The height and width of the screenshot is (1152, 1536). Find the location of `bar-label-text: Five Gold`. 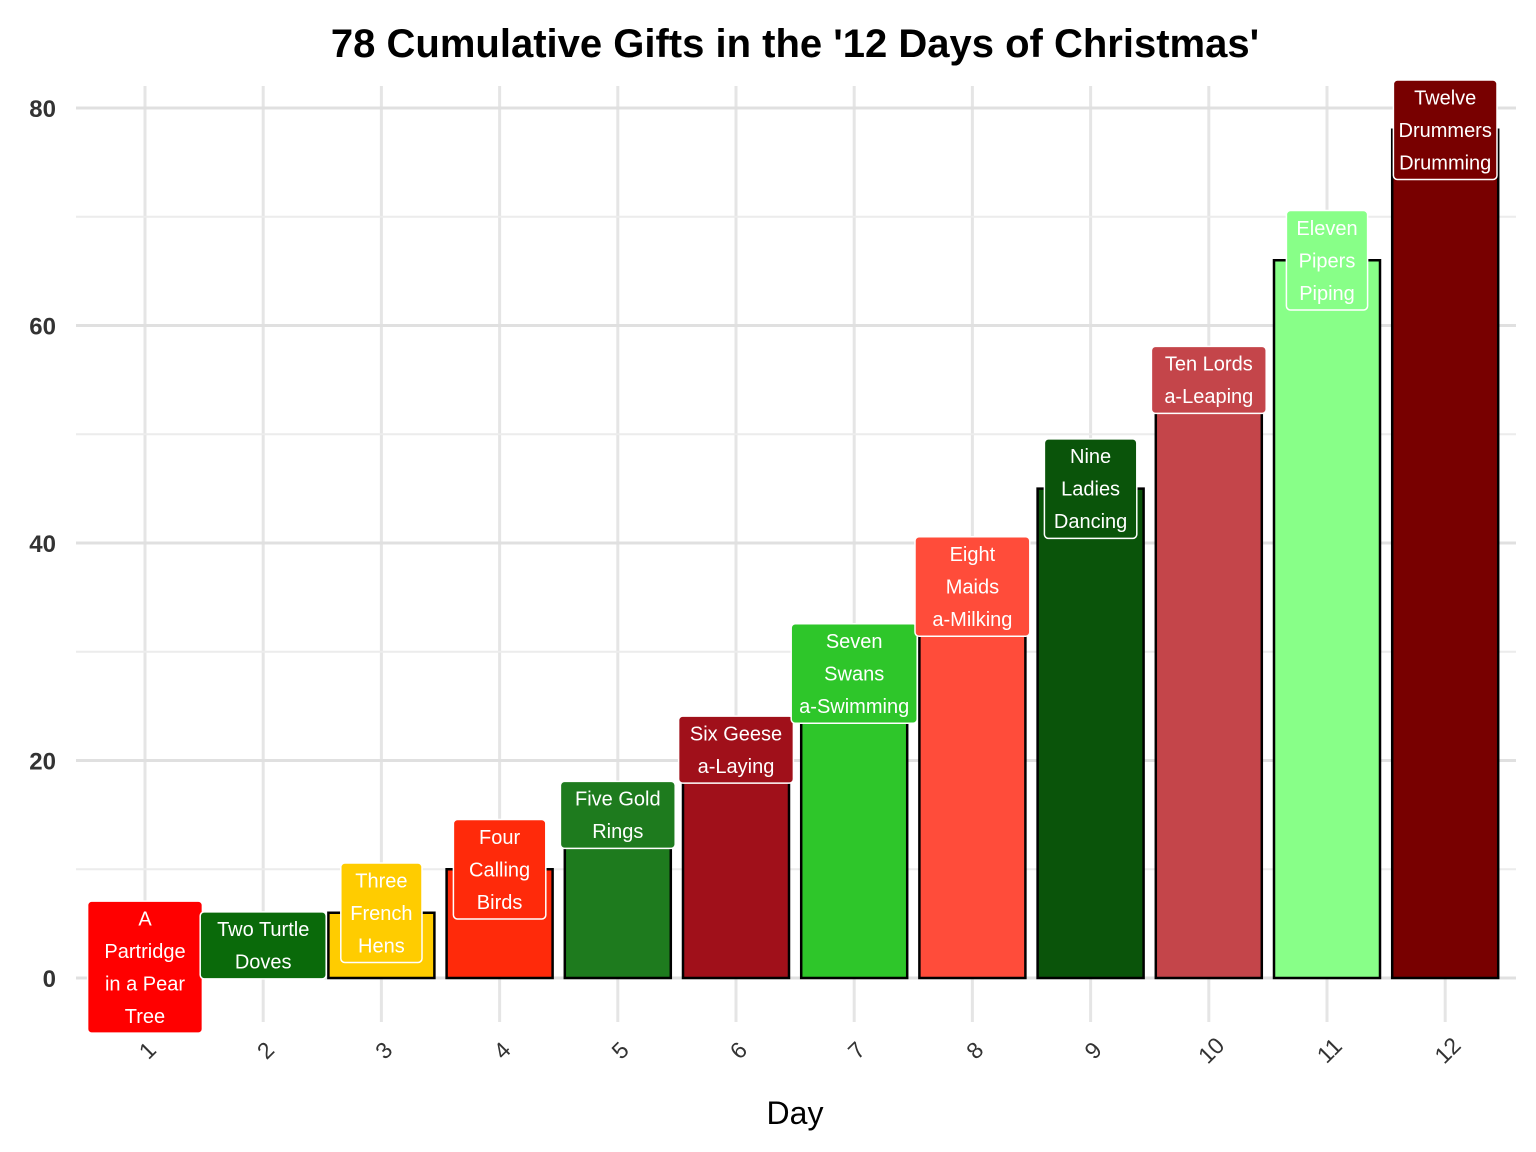

bar-label-text: Five Gold is located at coordinates (618, 800).